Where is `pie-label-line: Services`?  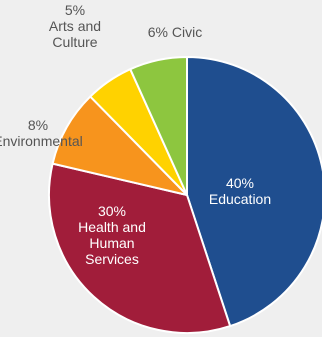 pie-label-line: Services is located at coordinates (112, 259).